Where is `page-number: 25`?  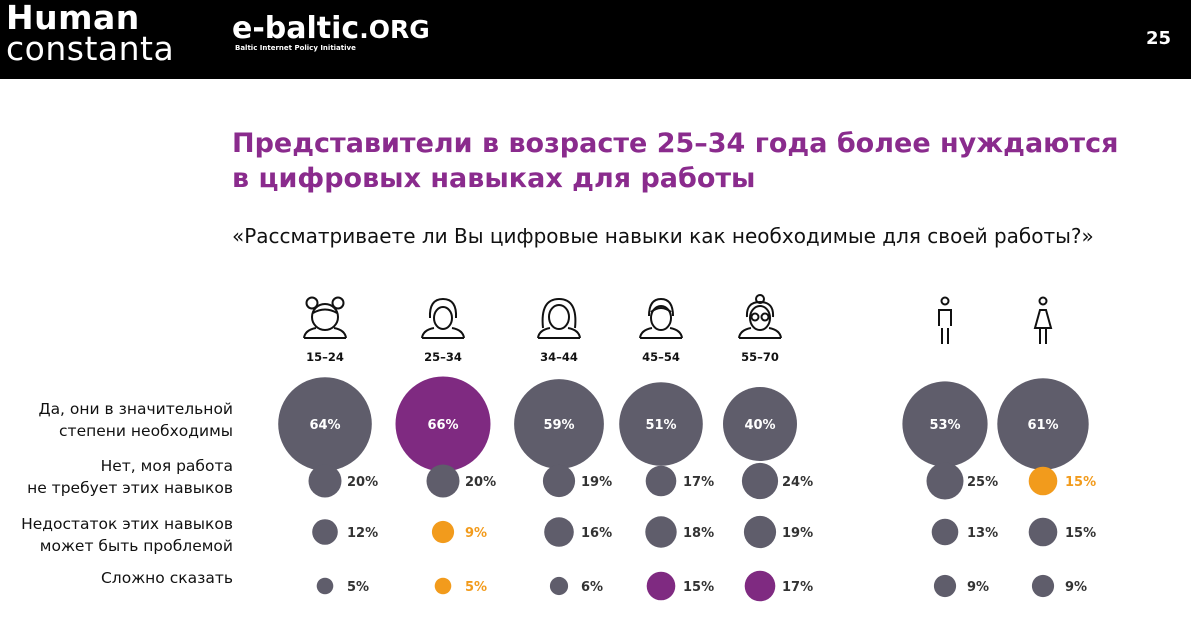 page-number: 25 is located at coordinates (1158, 38).